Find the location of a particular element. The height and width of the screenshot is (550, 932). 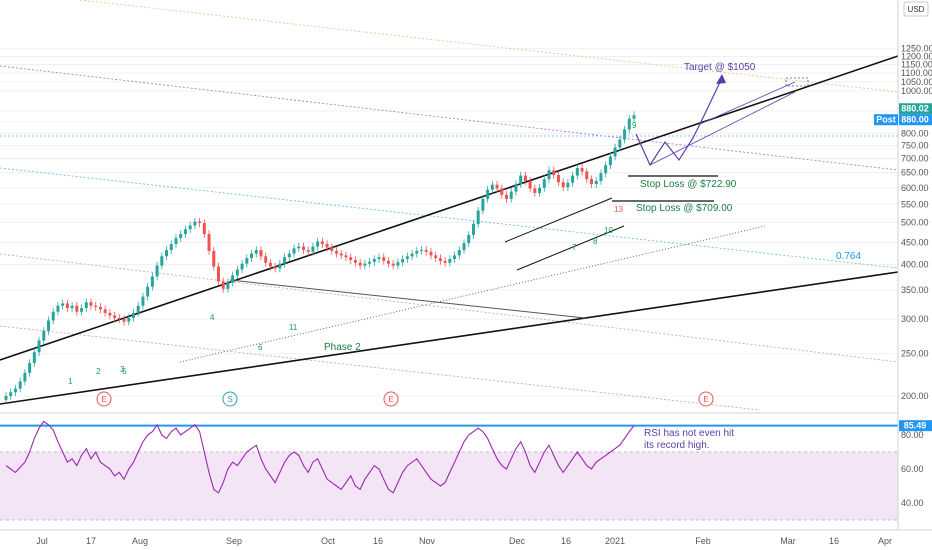

price-tick-label: 400.00 is located at coordinates (915, 265).